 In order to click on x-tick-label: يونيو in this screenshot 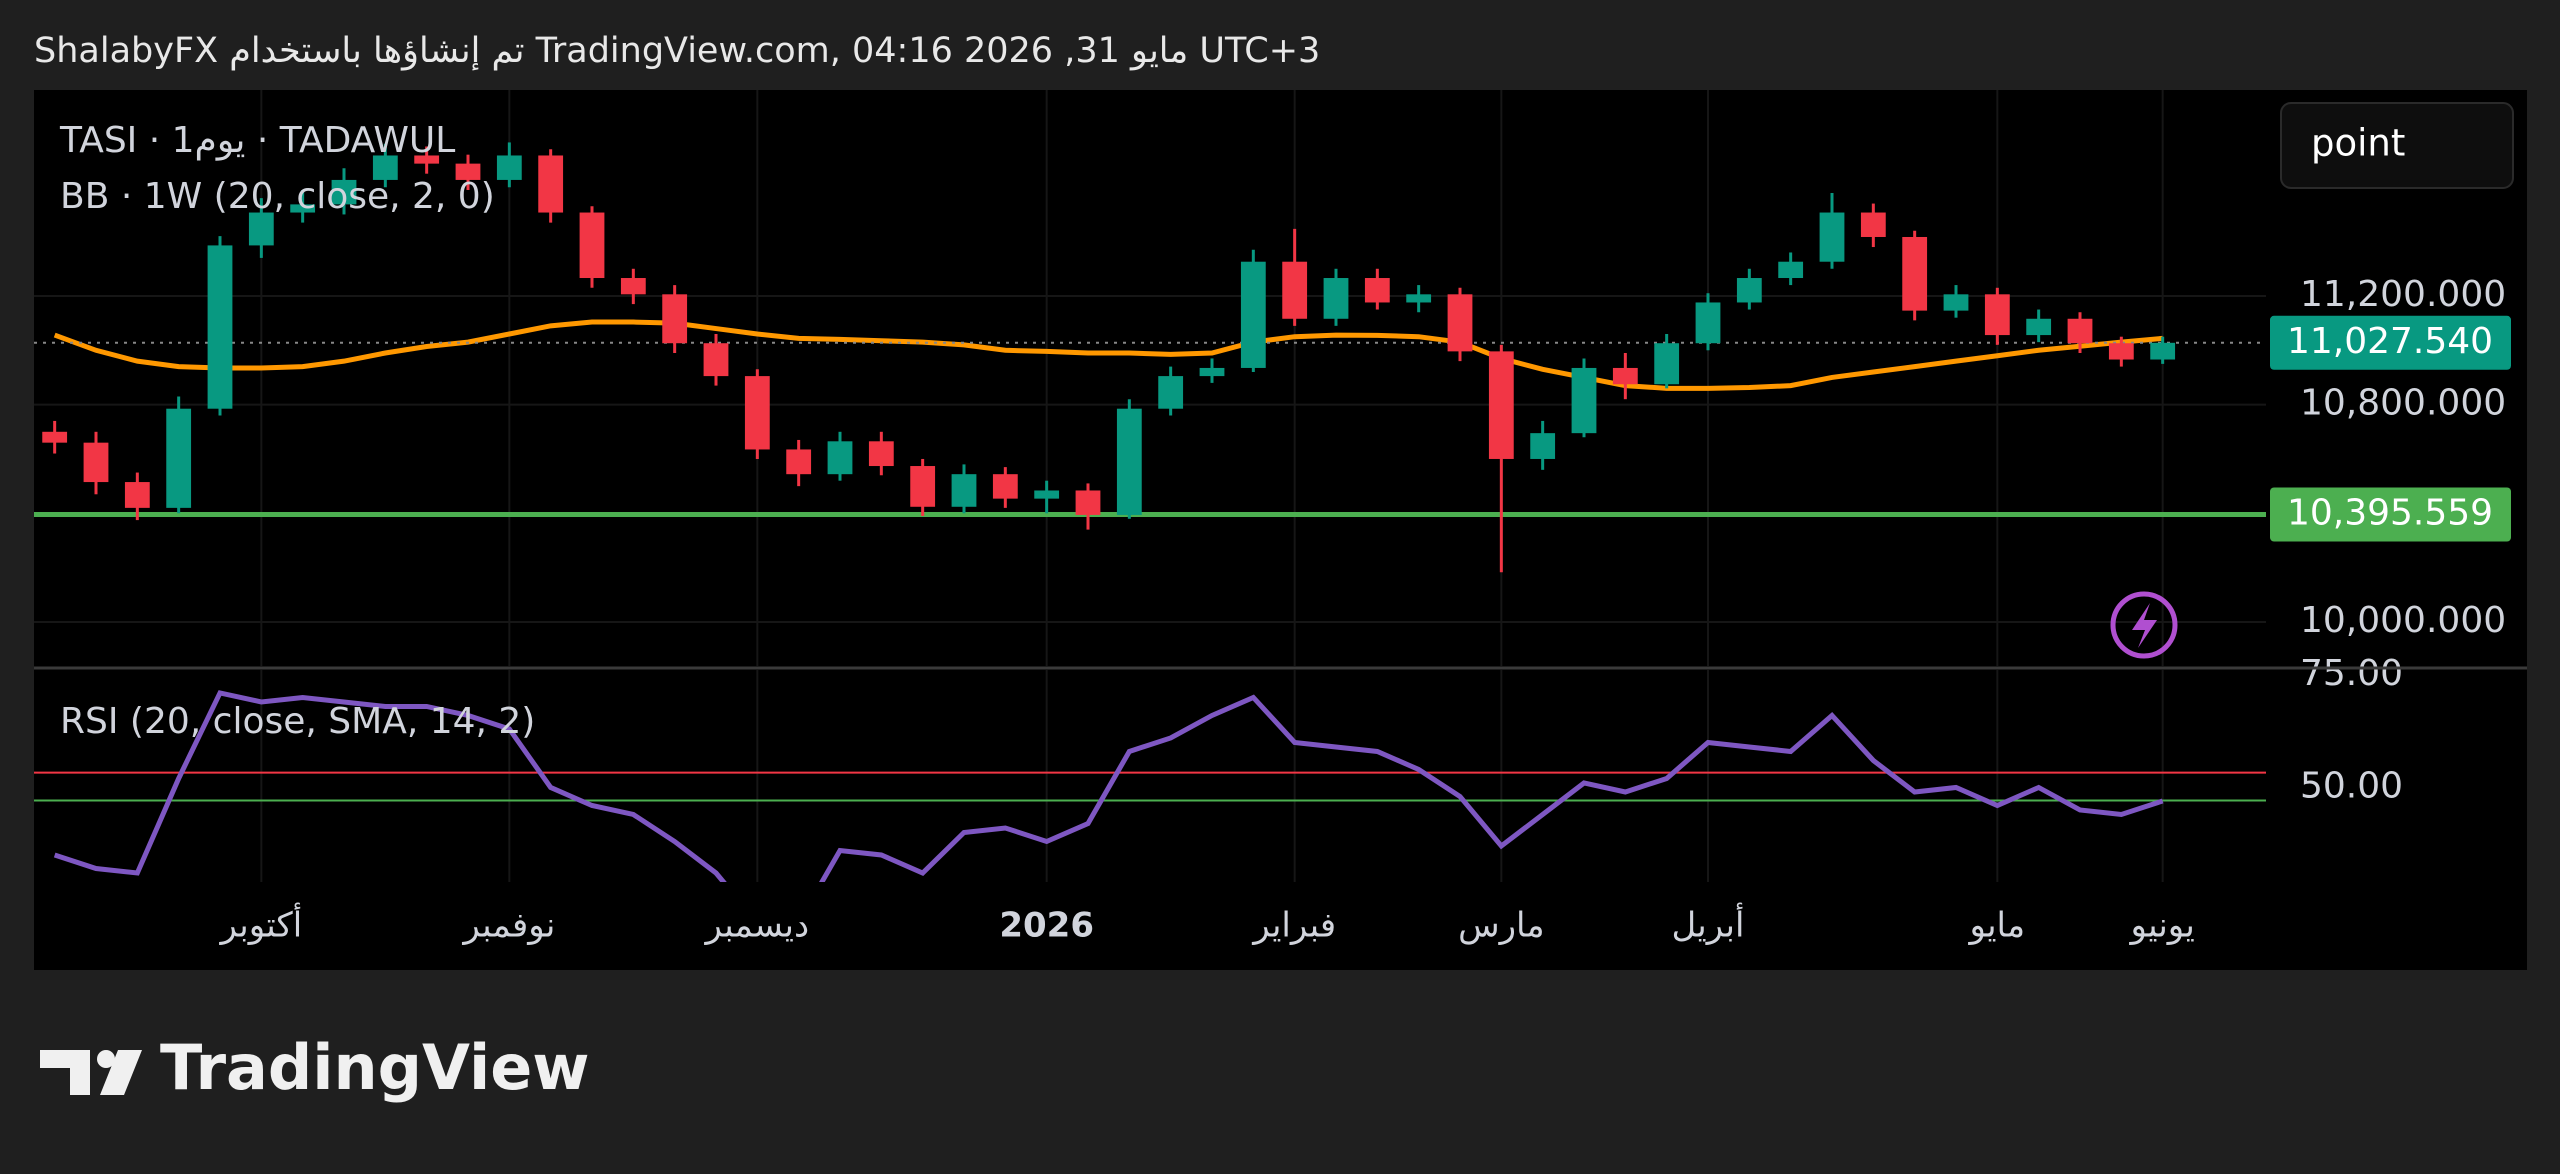, I will do `click(2162, 926)`.